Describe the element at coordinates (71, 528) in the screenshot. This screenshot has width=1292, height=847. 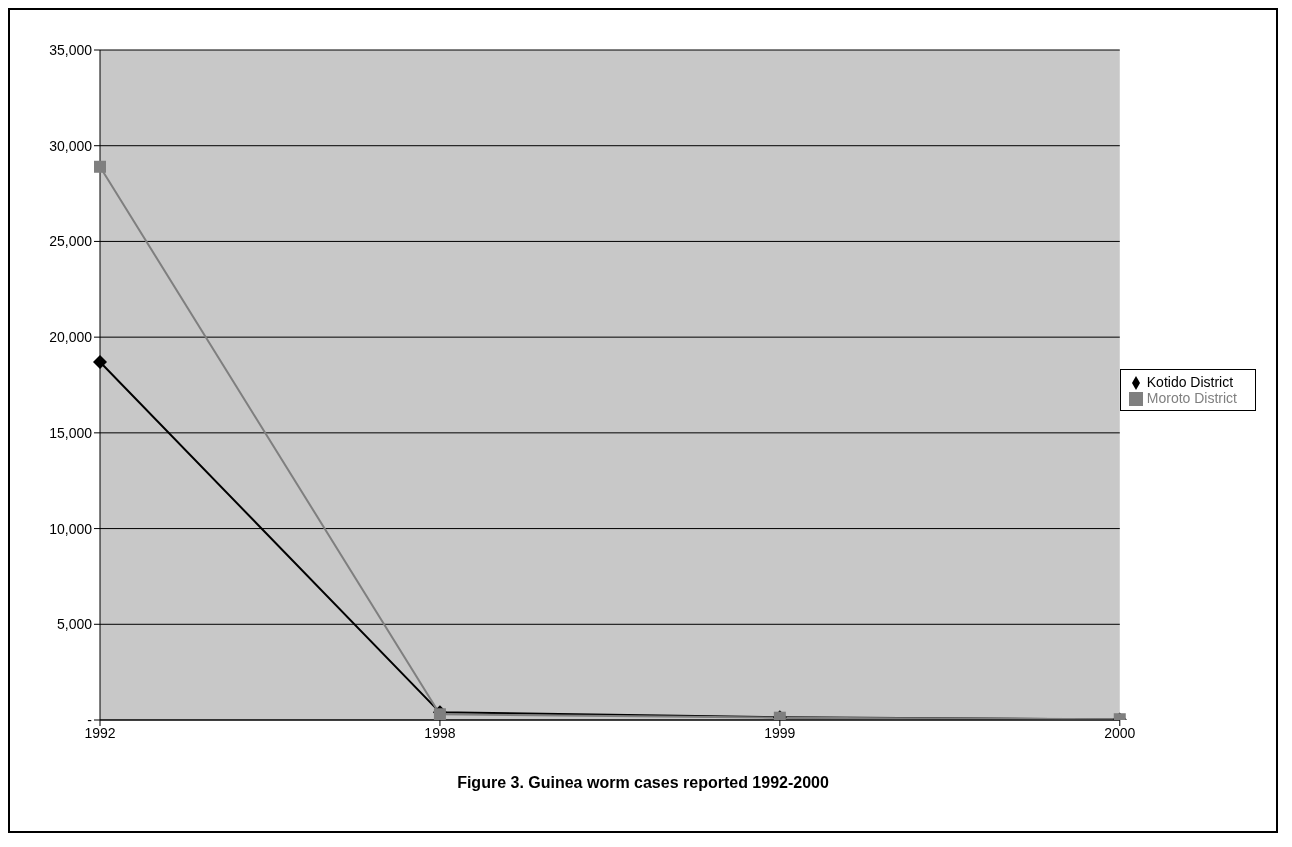
I see `y-tick-label: 10,000` at that location.